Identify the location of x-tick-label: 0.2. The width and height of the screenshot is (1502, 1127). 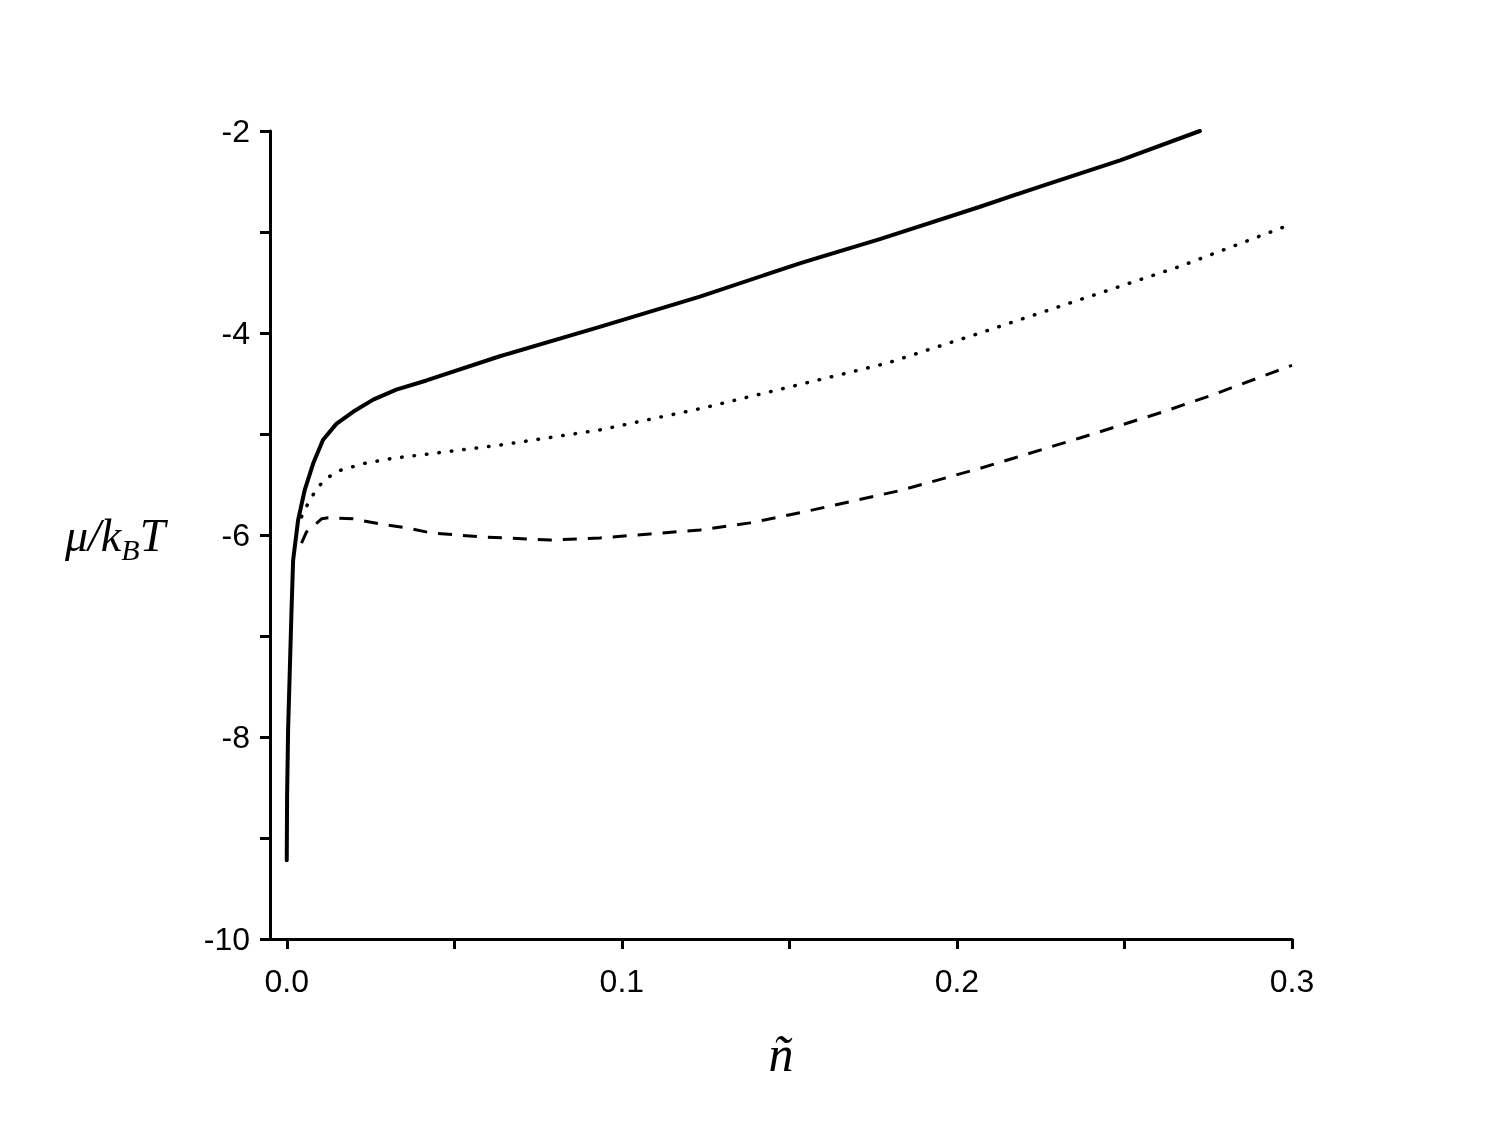
(957, 981).